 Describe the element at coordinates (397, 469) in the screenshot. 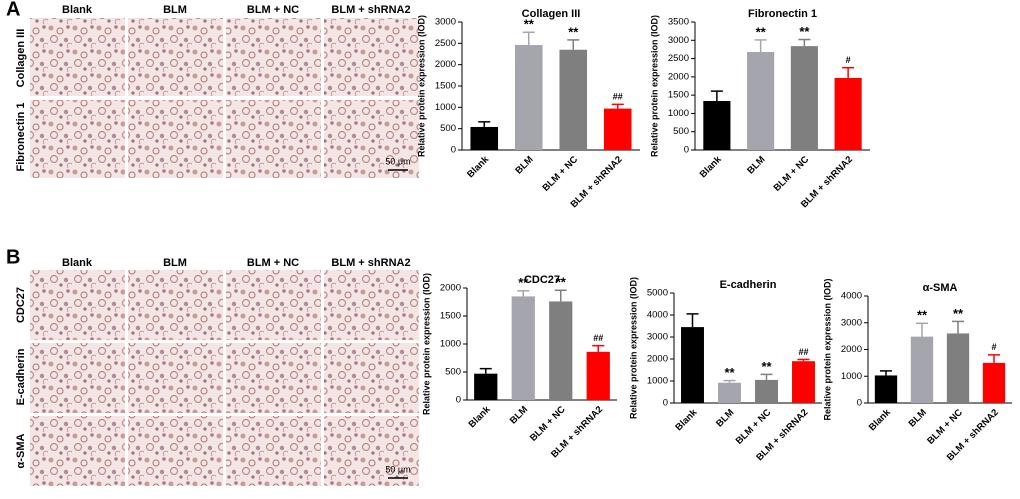

I see `scale-label: 50 μm` at that location.